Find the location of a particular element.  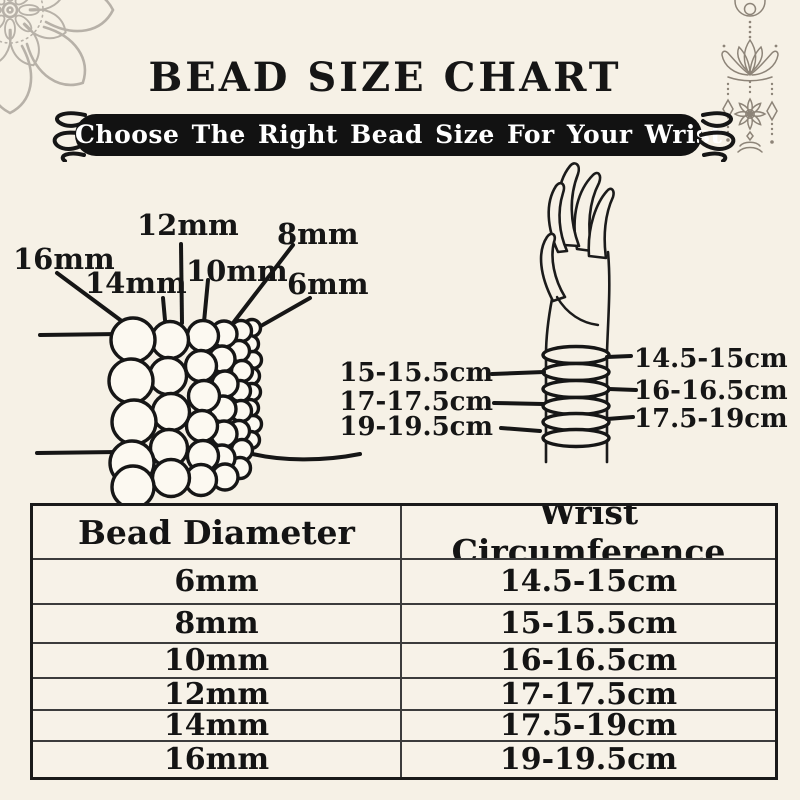

bead-size-label-6mm: 6mm is located at coordinates (328, 284).